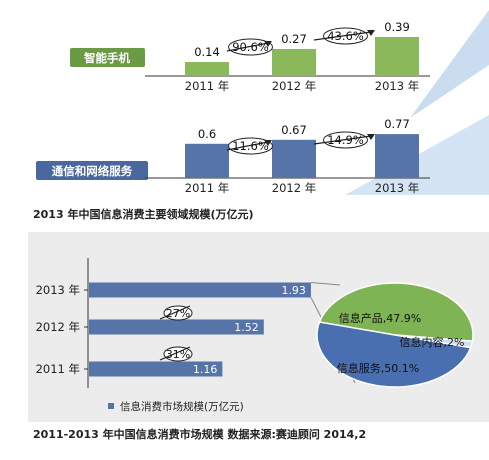 Image resolution: width=489 pixels, height=460 pixels. Describe the element at coordinates (345, 140) in the screenshot. I see `telecom-growth-label-1: 14.9%` at that location.